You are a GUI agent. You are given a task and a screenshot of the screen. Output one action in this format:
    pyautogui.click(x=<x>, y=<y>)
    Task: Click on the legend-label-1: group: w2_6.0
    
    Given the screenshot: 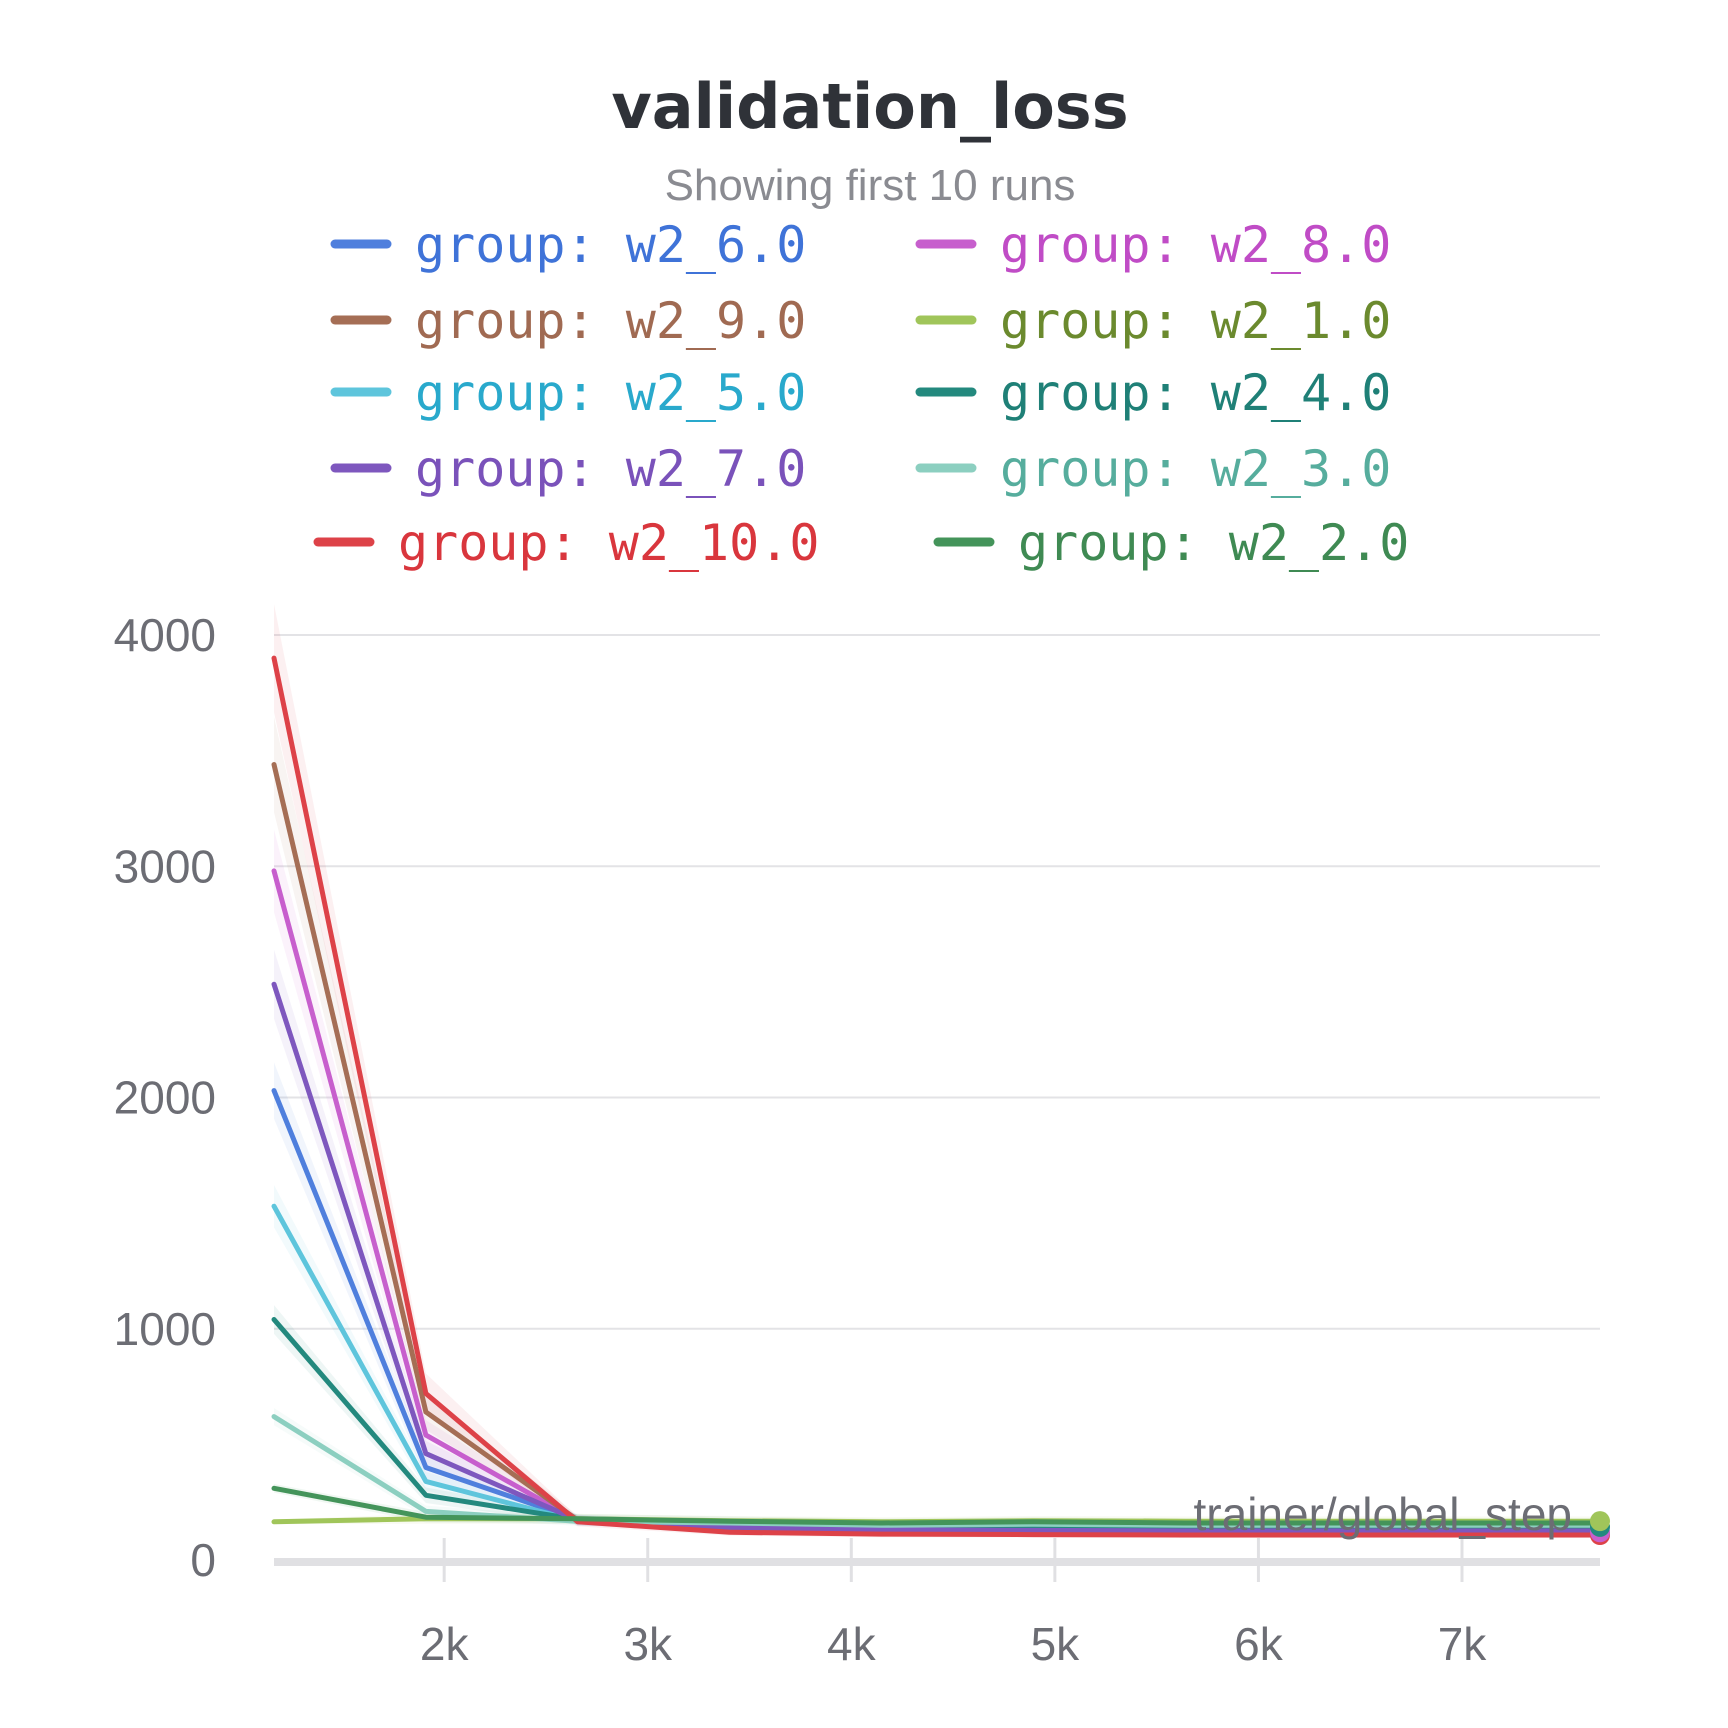 What is the action you would take?
    pyautogui.click(x=610, y=245)
    